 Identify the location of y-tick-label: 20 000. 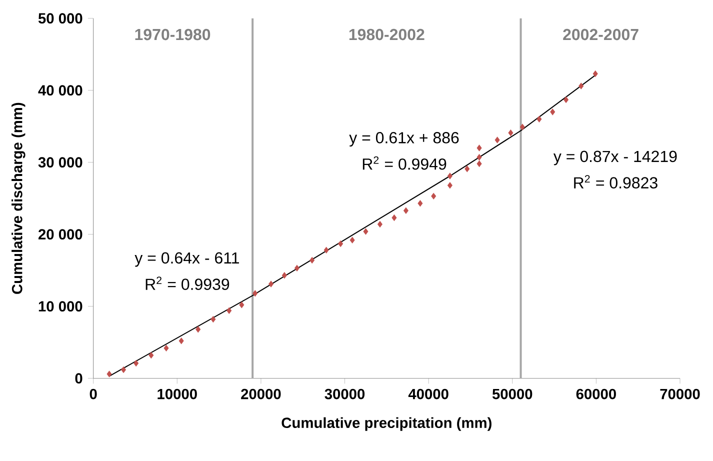
(60, 234).